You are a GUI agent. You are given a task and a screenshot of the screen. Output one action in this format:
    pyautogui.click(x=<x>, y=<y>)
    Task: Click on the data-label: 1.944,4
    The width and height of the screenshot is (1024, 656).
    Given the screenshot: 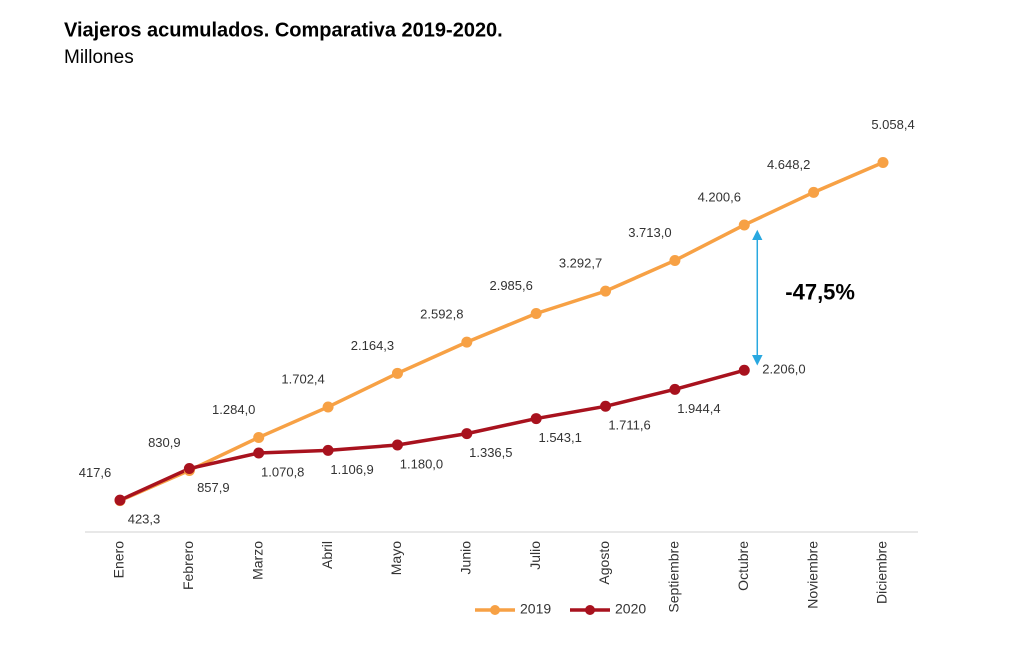 What is the action you would take?
    pyautogui.click(x=698, y=408)
    